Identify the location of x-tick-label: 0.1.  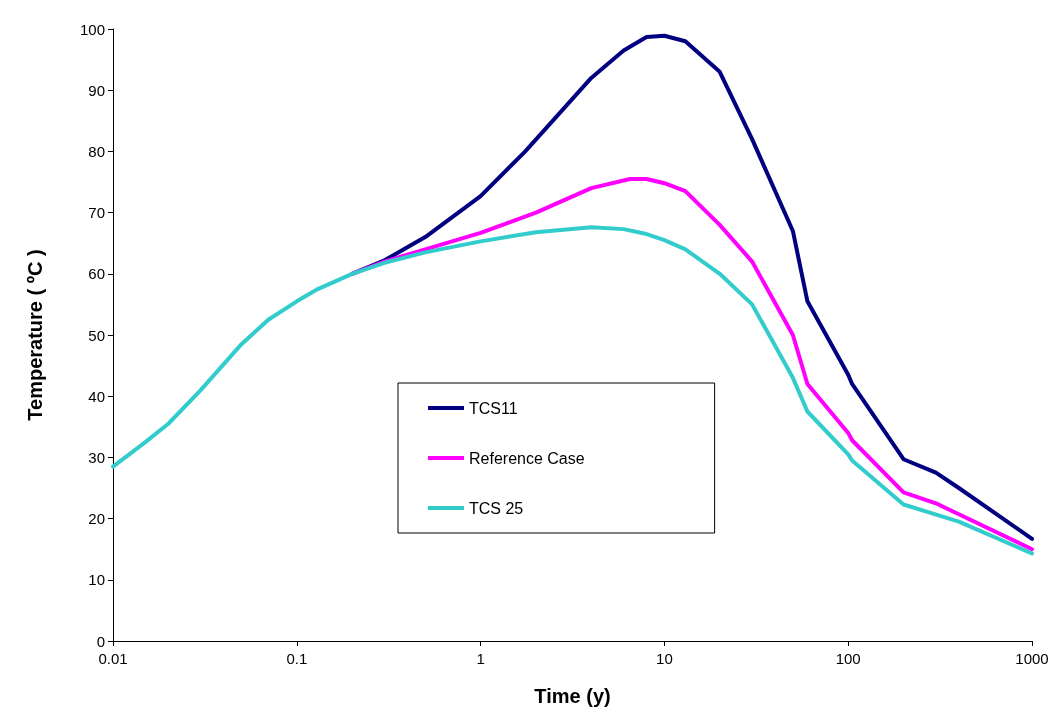
(297, 658).